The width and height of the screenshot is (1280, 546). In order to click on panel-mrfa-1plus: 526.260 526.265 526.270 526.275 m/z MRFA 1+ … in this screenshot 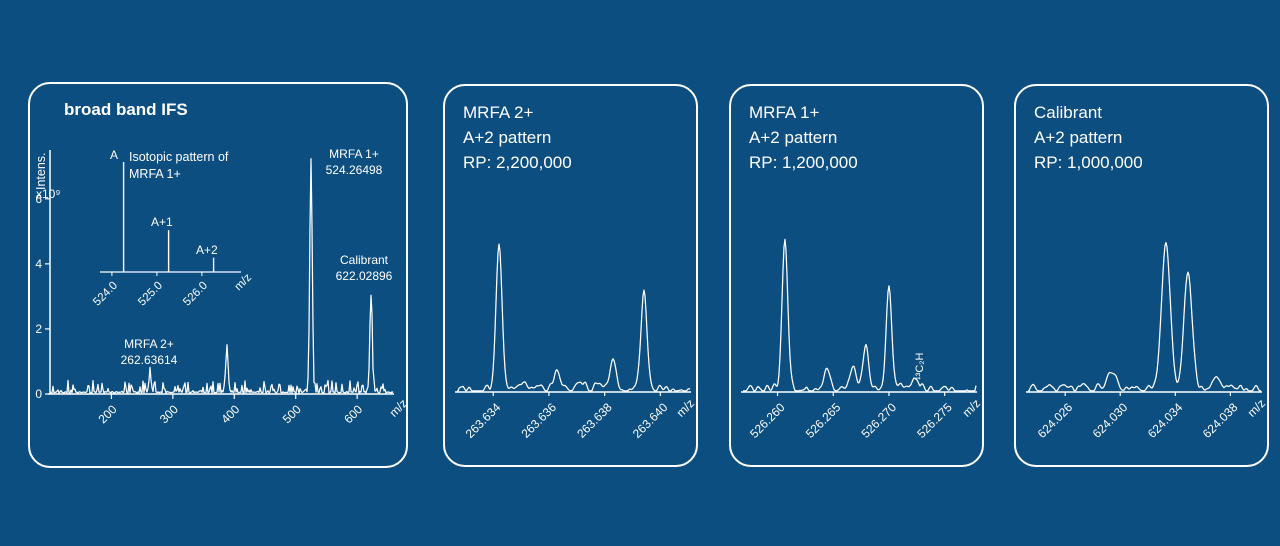, I will do `click(856, 275)`.